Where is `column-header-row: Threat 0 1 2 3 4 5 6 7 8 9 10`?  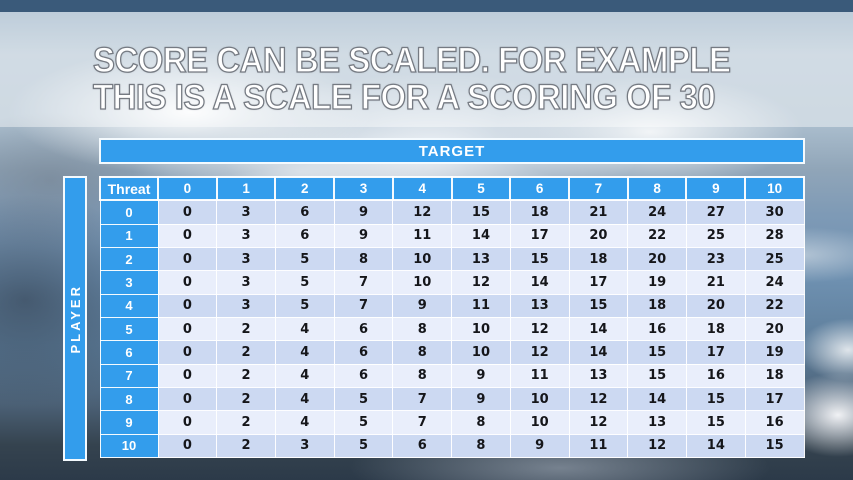
column-header-row: Threat 0 1 2 3 4 5 6 7 8 9 10 is located at coordinates (452, 188).